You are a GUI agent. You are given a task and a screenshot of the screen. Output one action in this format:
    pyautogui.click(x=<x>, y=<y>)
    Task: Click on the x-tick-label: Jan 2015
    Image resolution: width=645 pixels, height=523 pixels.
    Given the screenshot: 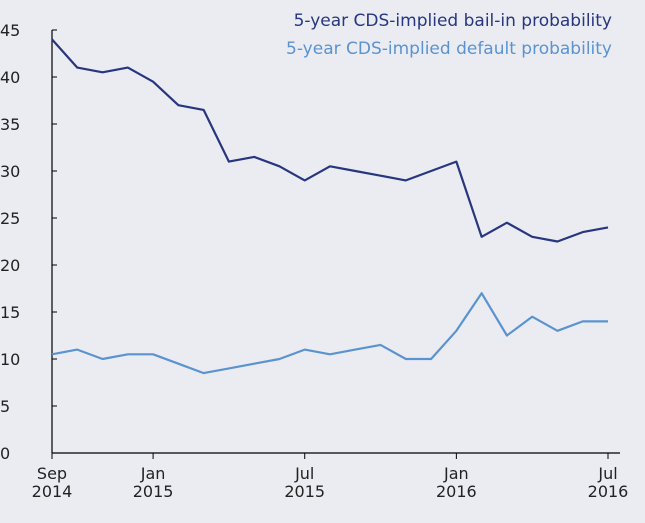 What is the action you would take?
    pyautogui.click(x=153, y=482)
    